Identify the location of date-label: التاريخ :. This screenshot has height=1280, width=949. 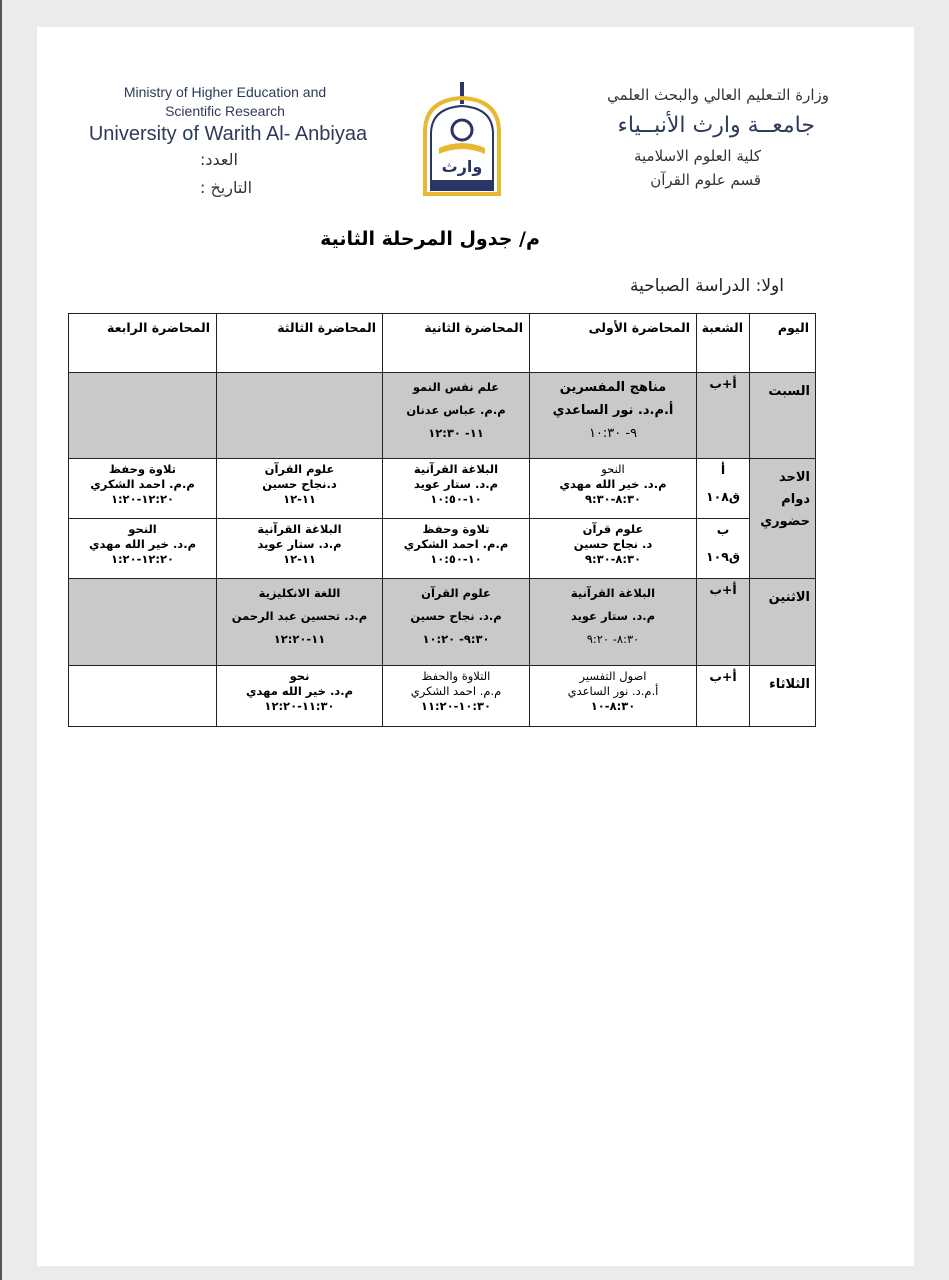
(226, 187).